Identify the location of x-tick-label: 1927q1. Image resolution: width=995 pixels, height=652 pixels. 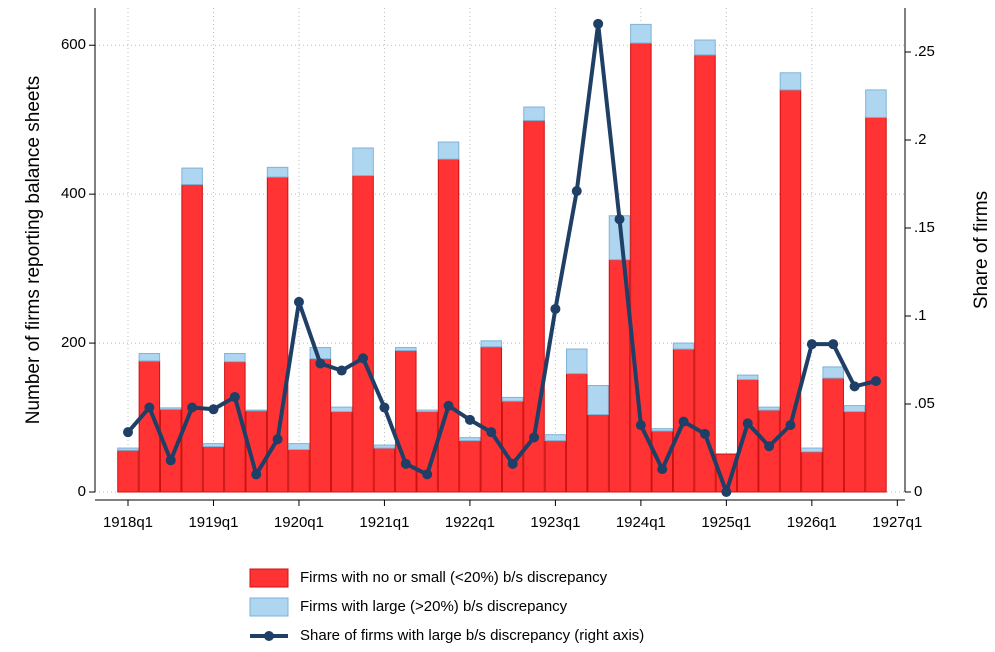
(897, 522).